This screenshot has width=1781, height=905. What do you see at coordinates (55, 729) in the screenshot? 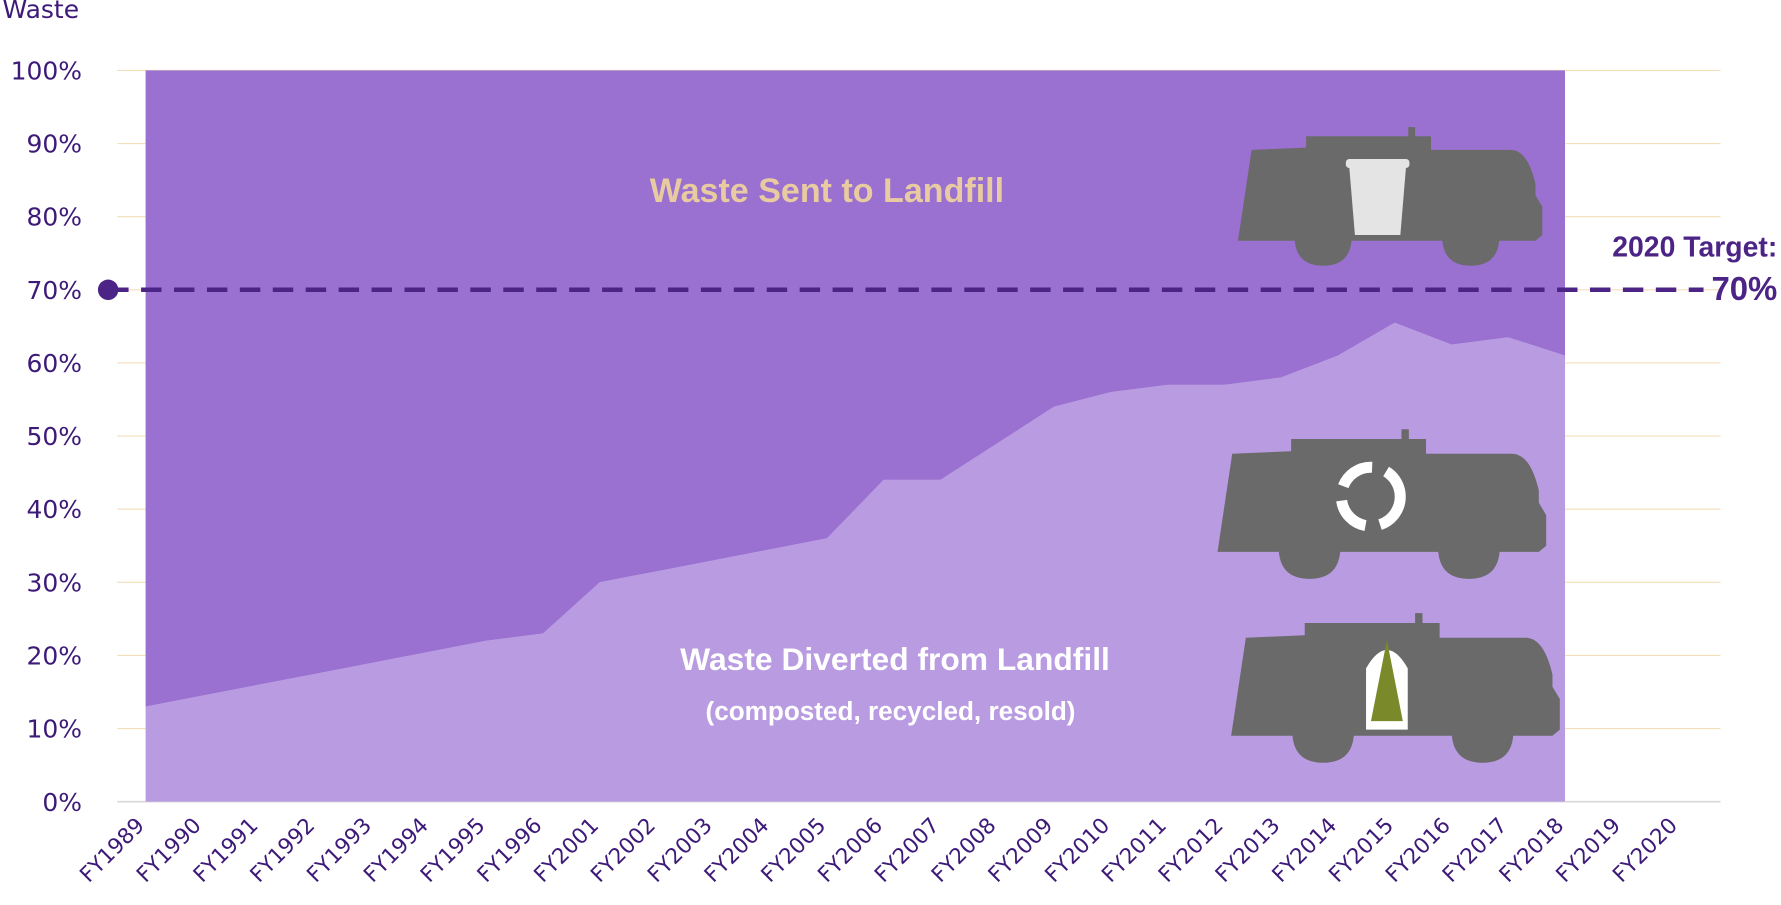
I see `y-tick-label: 10%` at bounding box center [55, 729].